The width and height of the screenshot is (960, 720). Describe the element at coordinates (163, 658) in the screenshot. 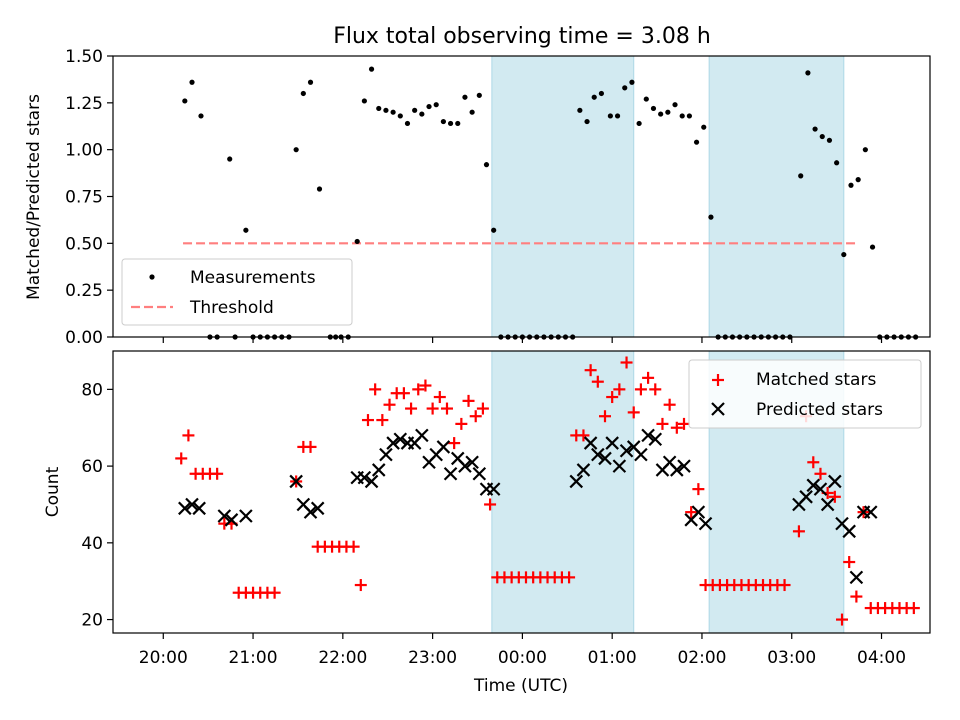

I see `x-tick-label-0: 20:00` at that location.